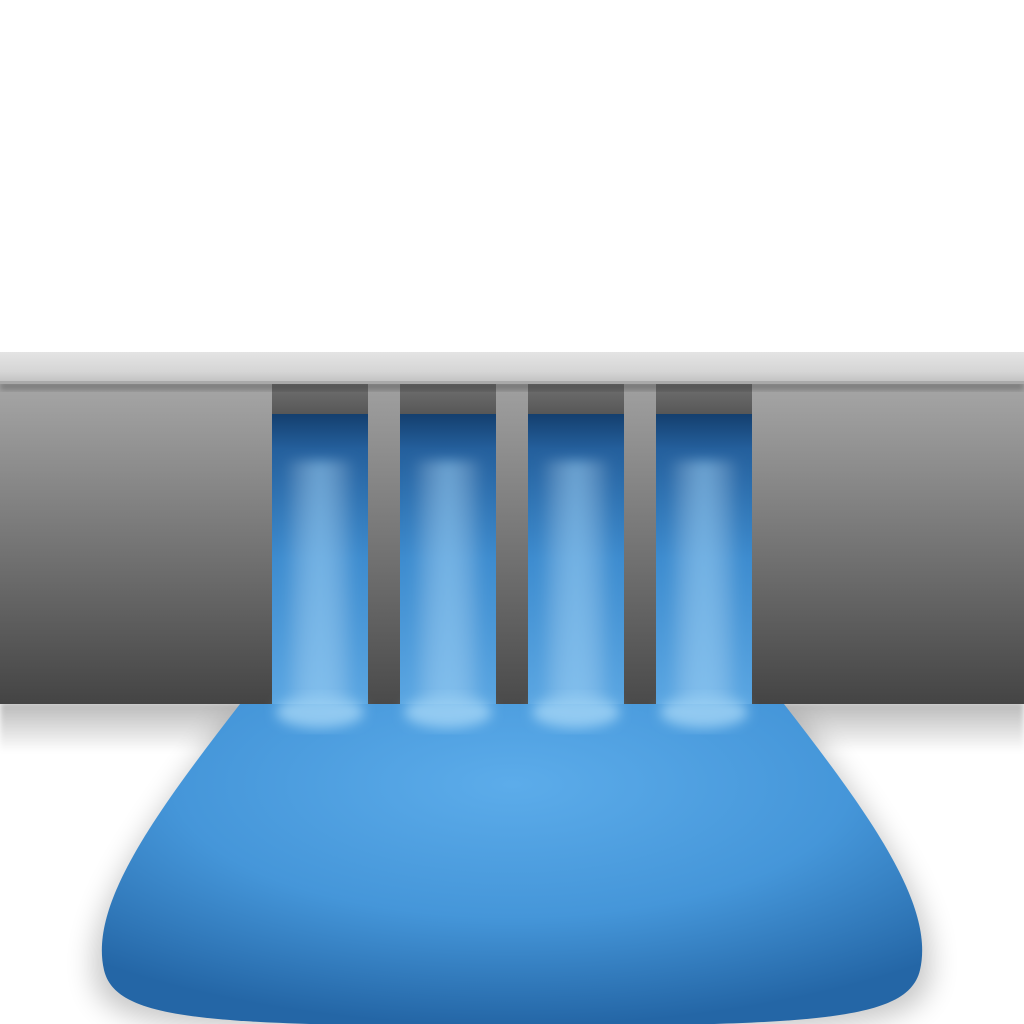 This screenshot has height=1024, width=1024. Describe the element at coordinates (512, 386) in the screenshot. I see `crest-shadow` at that location.